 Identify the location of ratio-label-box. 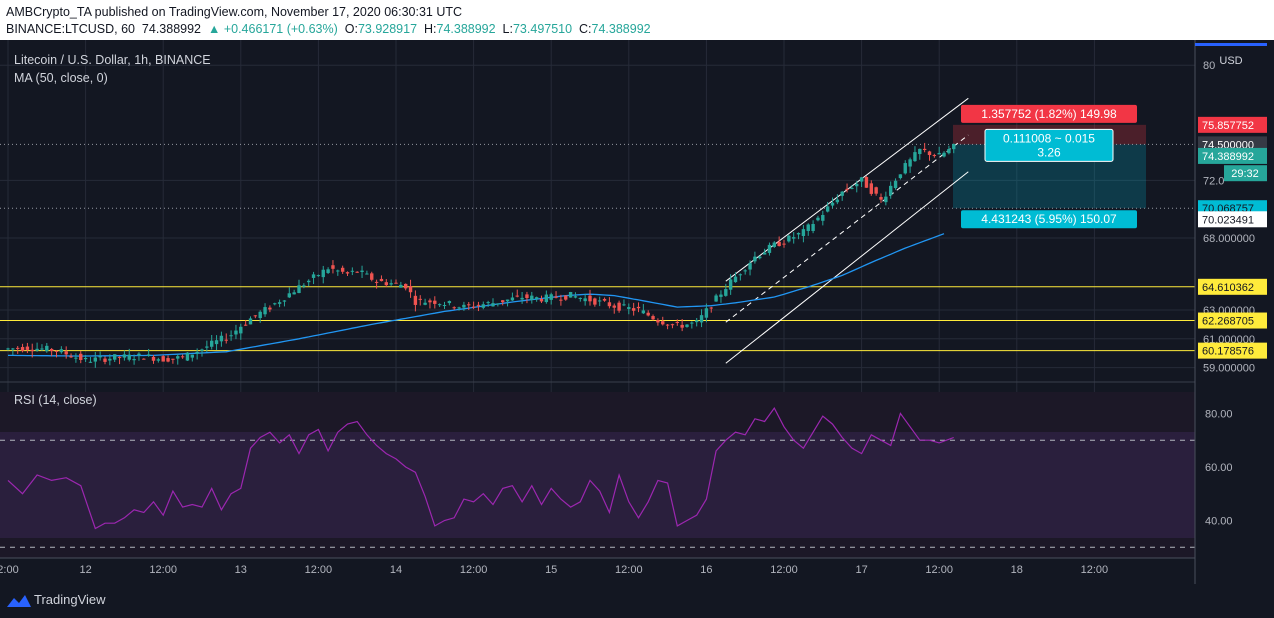
(1049, 145).